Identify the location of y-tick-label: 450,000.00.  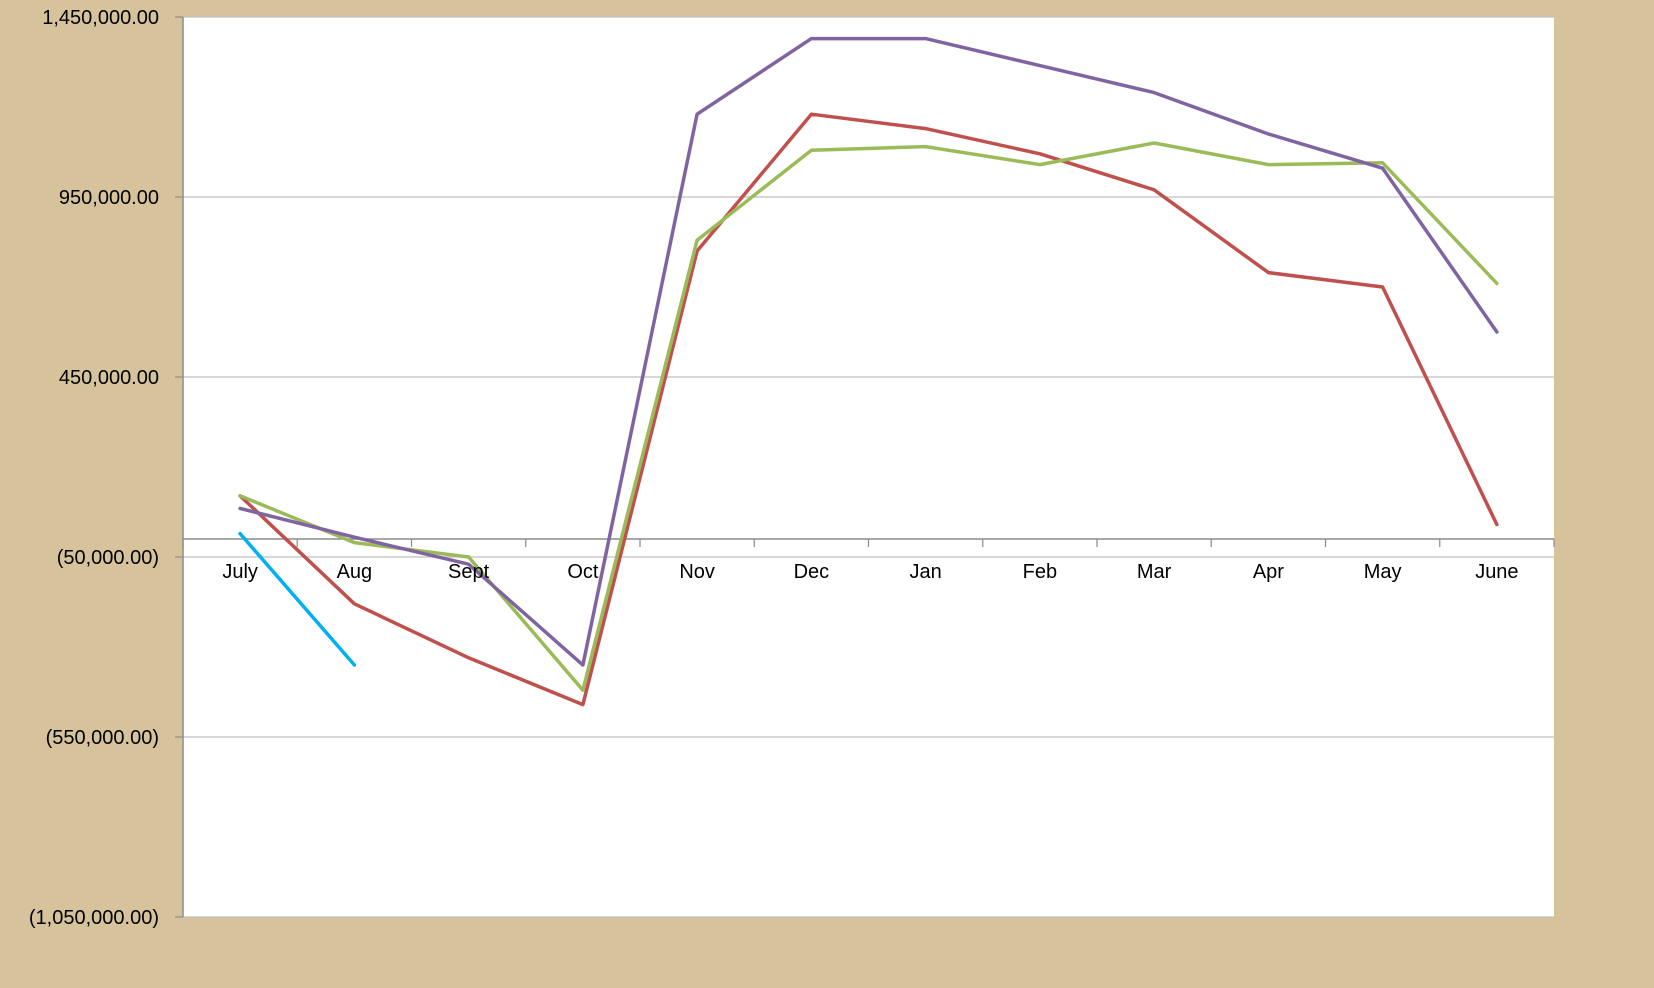
(109, 378).